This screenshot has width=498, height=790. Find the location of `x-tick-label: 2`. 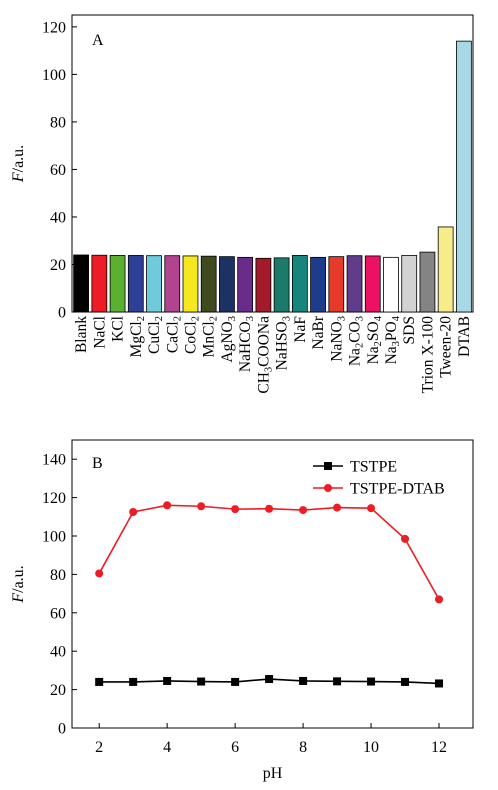

x-tick-label: 2 is located at coordinates (99, 747).